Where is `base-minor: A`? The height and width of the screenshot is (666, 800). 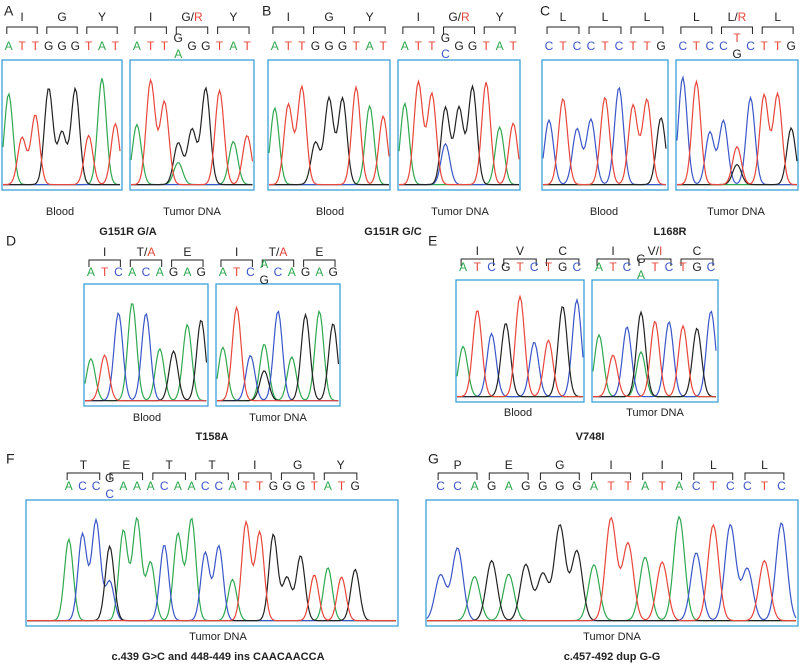 base-minor: A is located at coordinates (641, 275).